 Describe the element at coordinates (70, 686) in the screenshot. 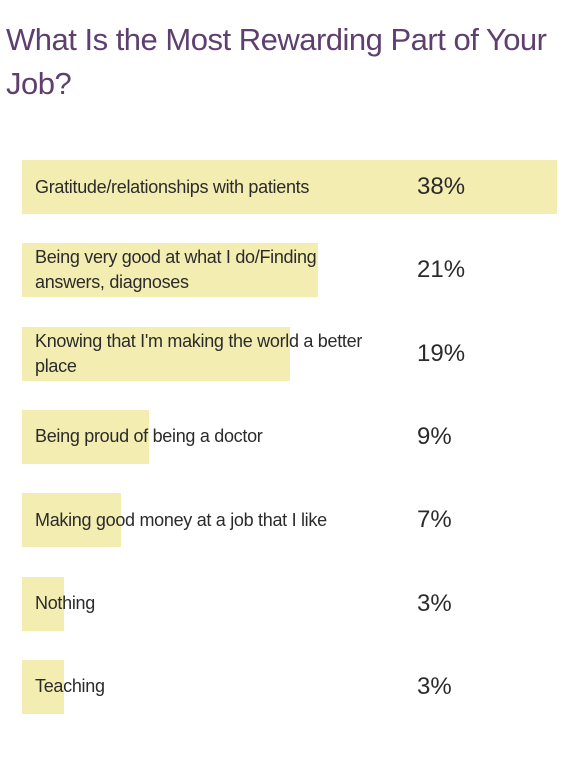

I see `category-label: Teaching` at that location.